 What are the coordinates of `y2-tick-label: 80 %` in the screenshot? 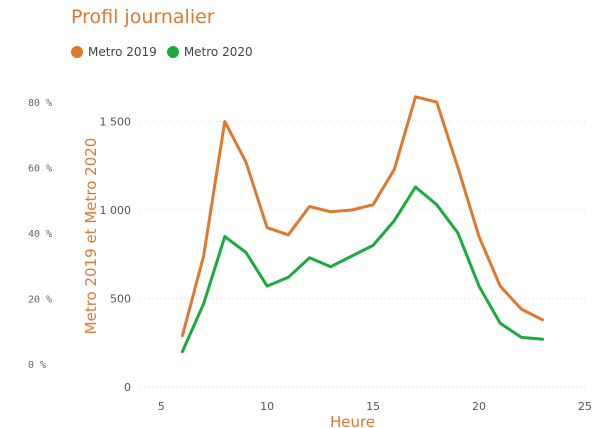 It's located at (40, 103).